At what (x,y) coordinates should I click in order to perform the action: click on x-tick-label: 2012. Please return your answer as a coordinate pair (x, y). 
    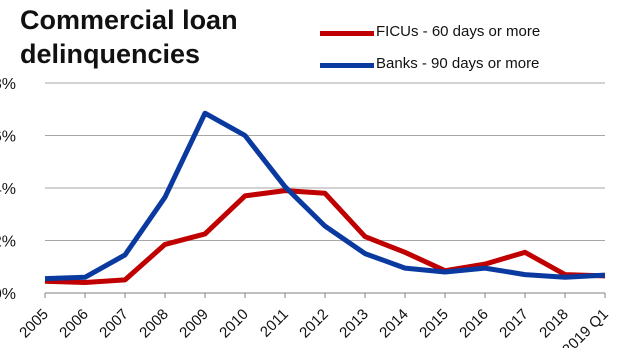
    Looking at the image, I should click on (314, 324).